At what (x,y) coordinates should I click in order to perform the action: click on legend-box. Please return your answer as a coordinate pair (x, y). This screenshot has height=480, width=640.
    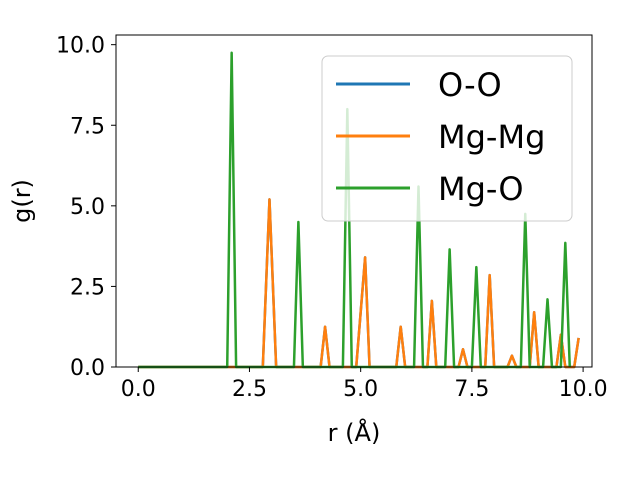
    Looking at the image, I should click on (447, 138).